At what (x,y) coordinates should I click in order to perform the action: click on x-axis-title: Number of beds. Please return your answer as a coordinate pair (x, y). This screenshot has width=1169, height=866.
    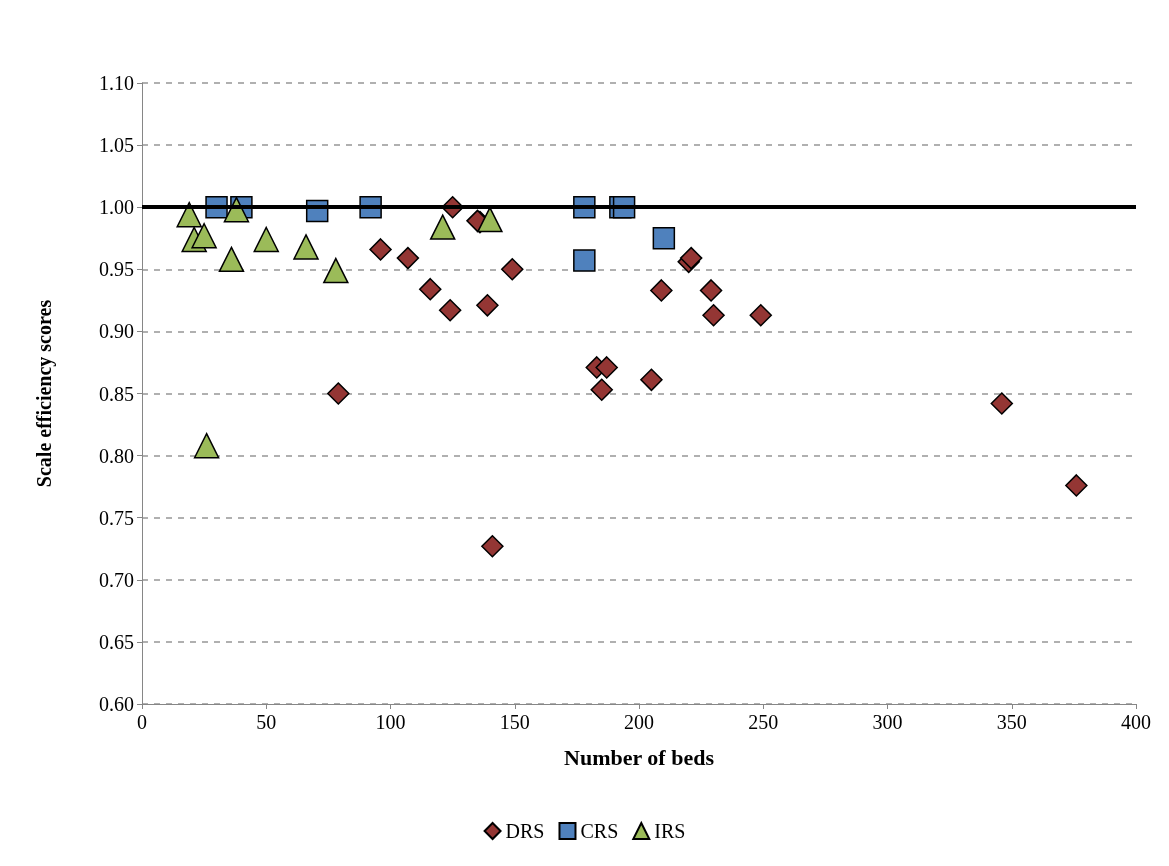
    Looking at the image, I should click on (639, 757).